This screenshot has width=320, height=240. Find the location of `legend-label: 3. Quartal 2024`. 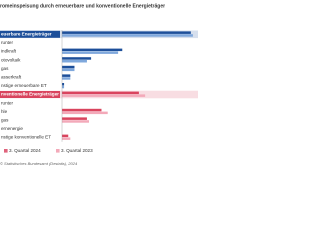

legend-label: 3. Quartal 2024 is located at coordinates (25, 150).